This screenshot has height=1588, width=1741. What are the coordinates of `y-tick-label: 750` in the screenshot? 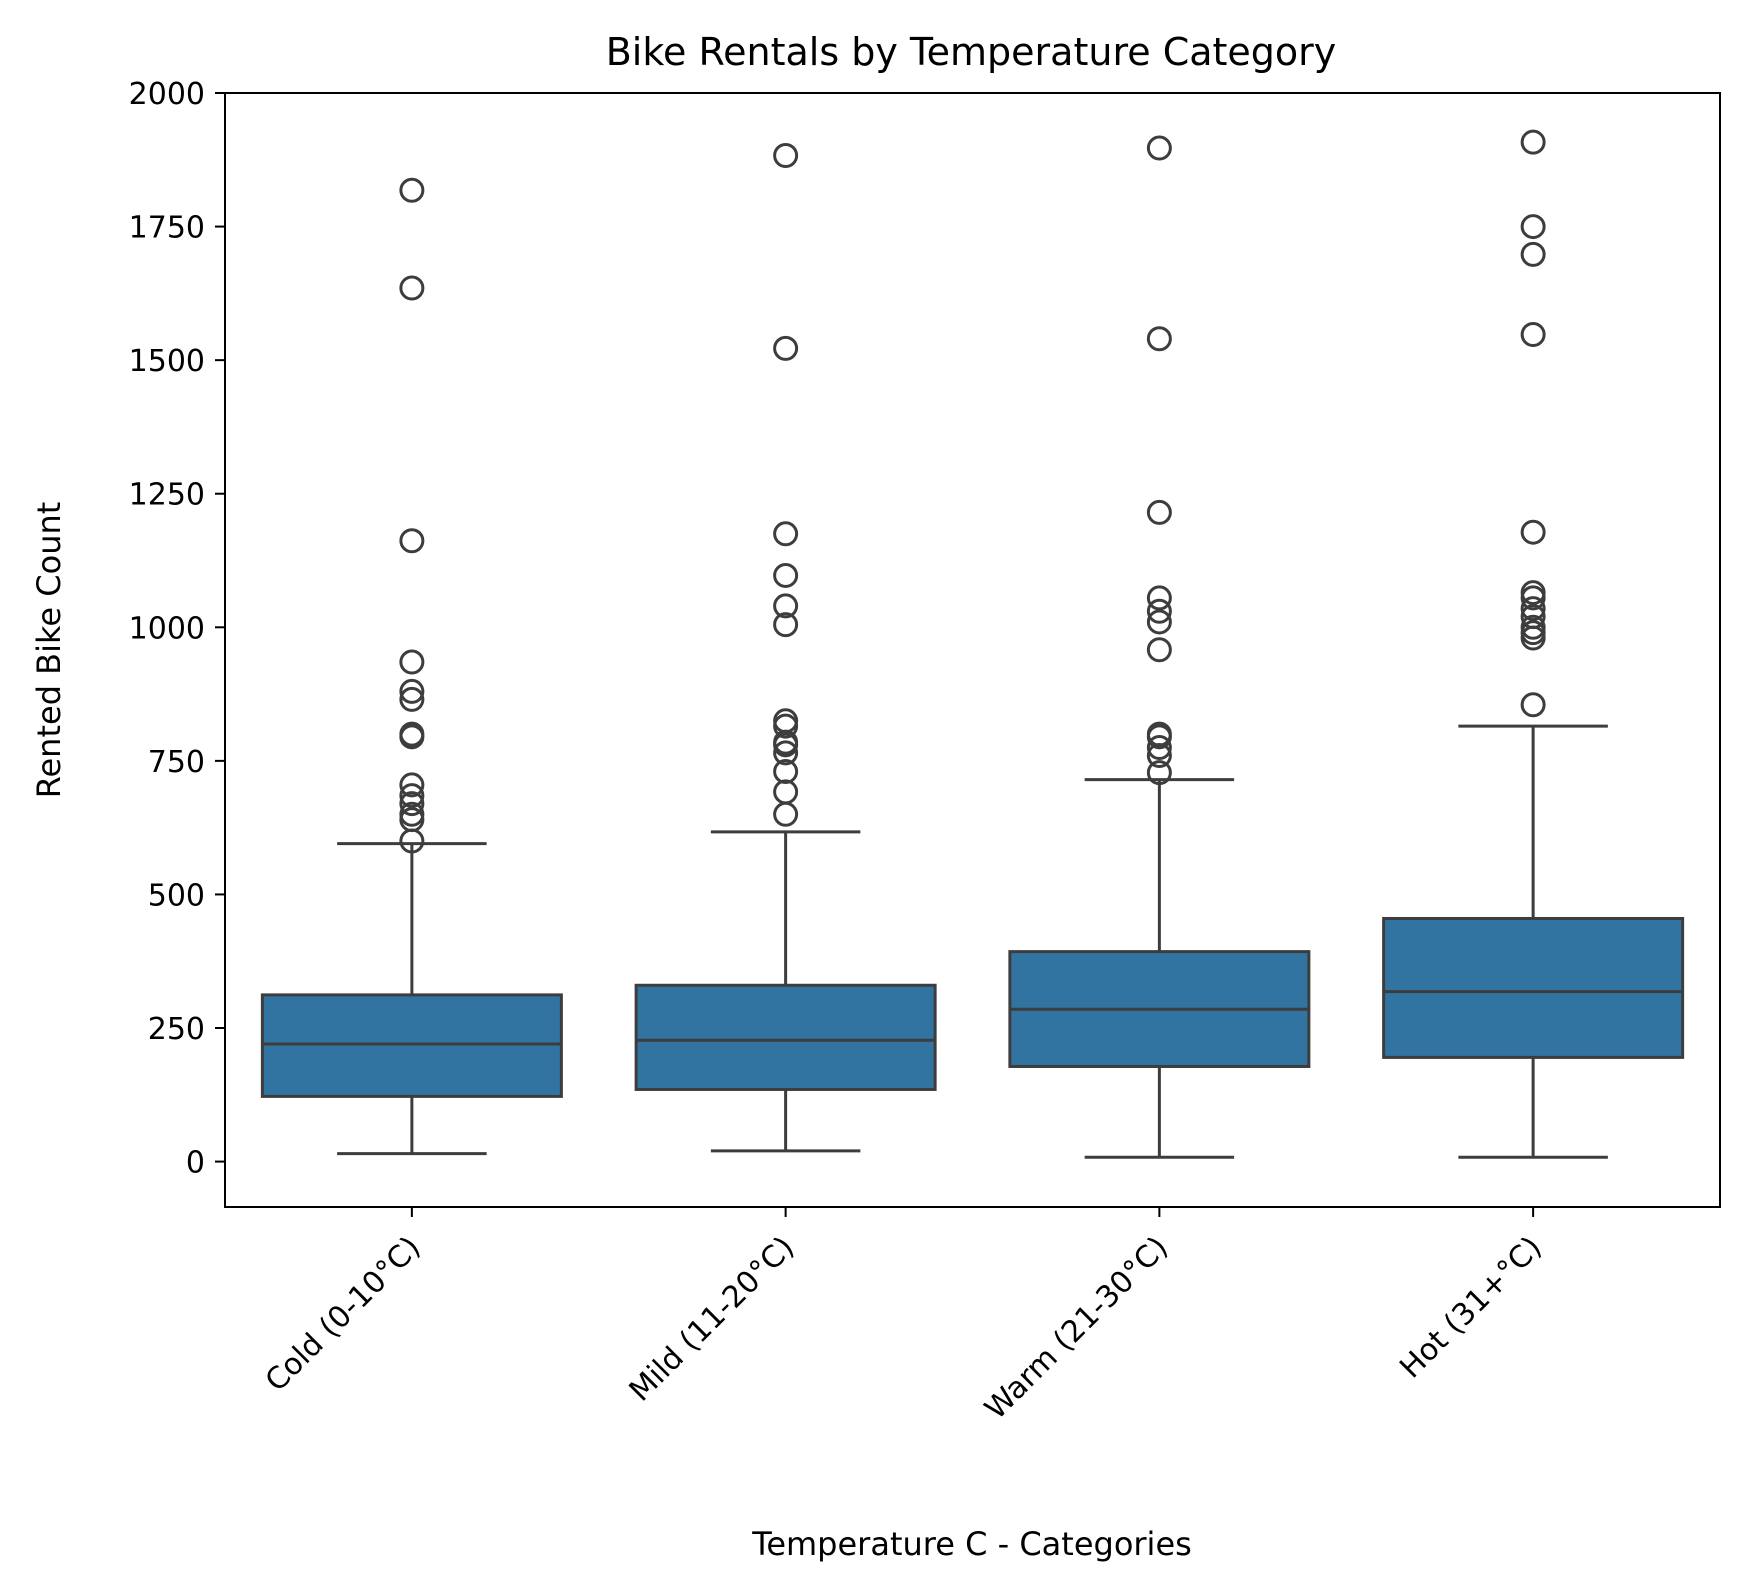 It's located at (176, 762).